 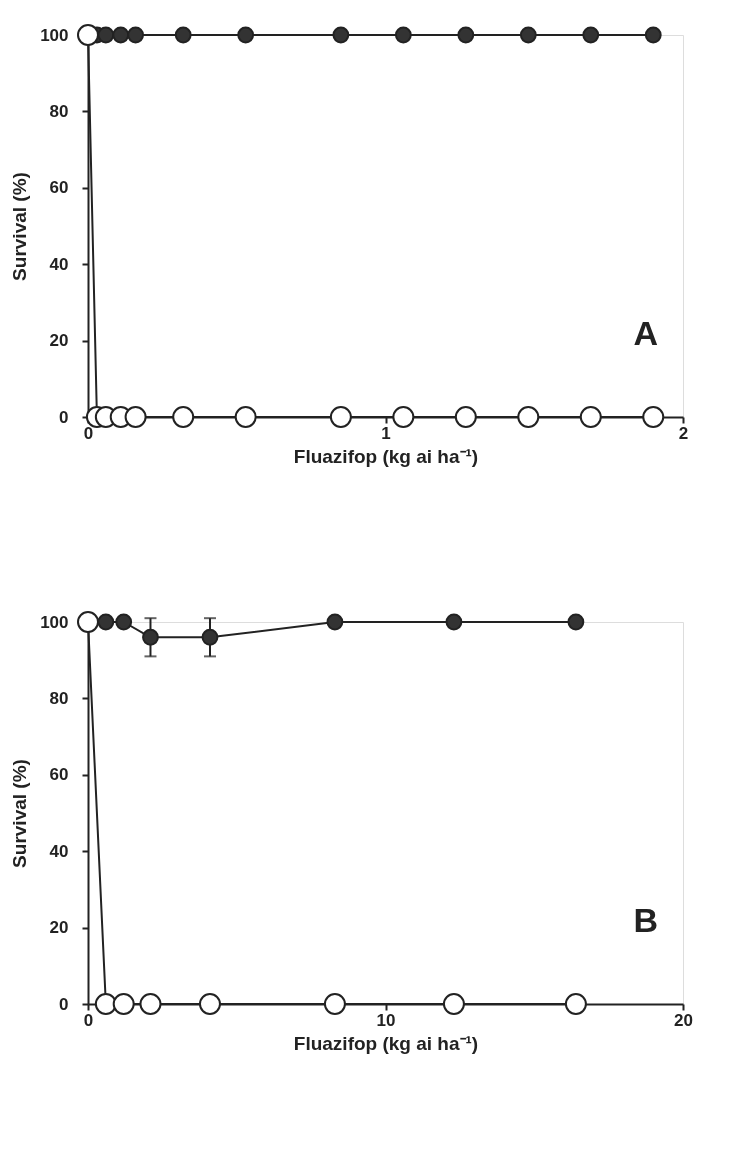 What do you see at coordinates (683, 1020) in the screenshot?
I see `x-tick-label: 20` at bounding box center [683, 1020].